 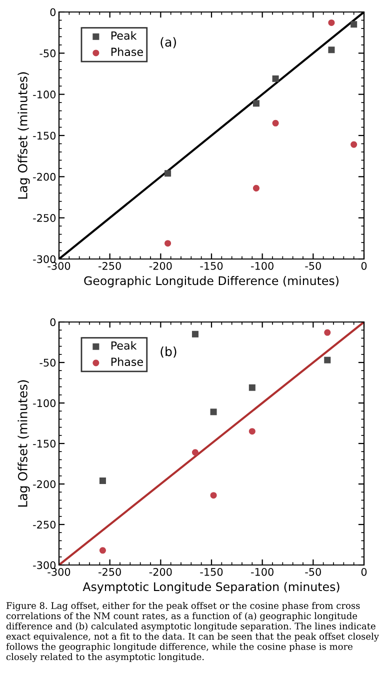 I want to click on x-axis-title: Asymptotic Longitude Separation (minutes), so click(x=211, y=588).